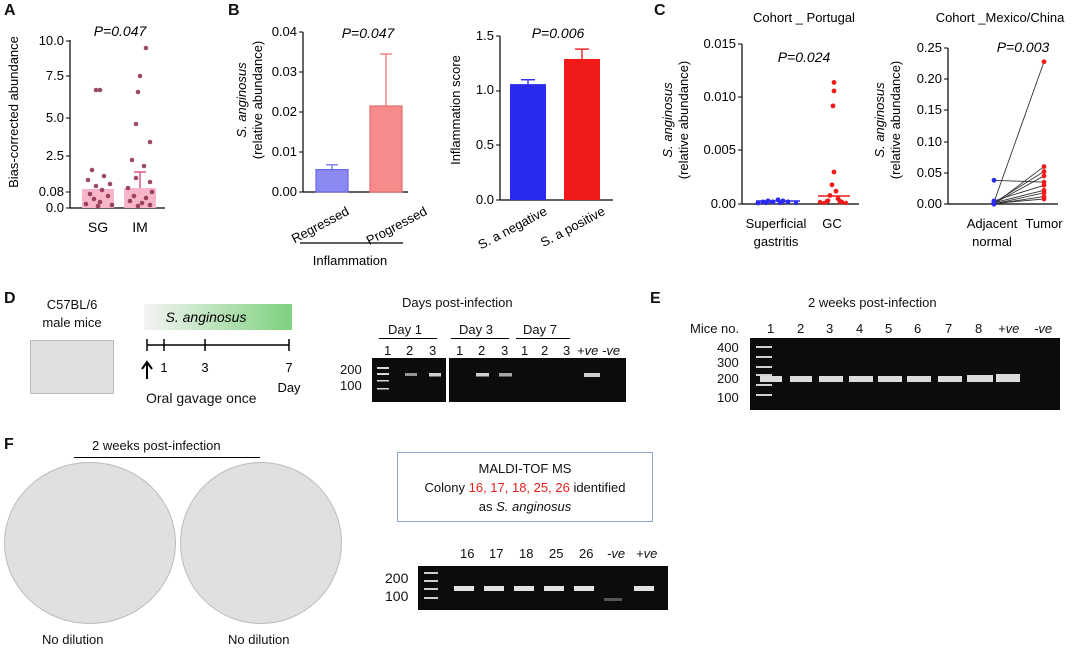 This screenshot has height=653, width=1080. I want to click on f-pos-label: +ve, so click(647, 553).